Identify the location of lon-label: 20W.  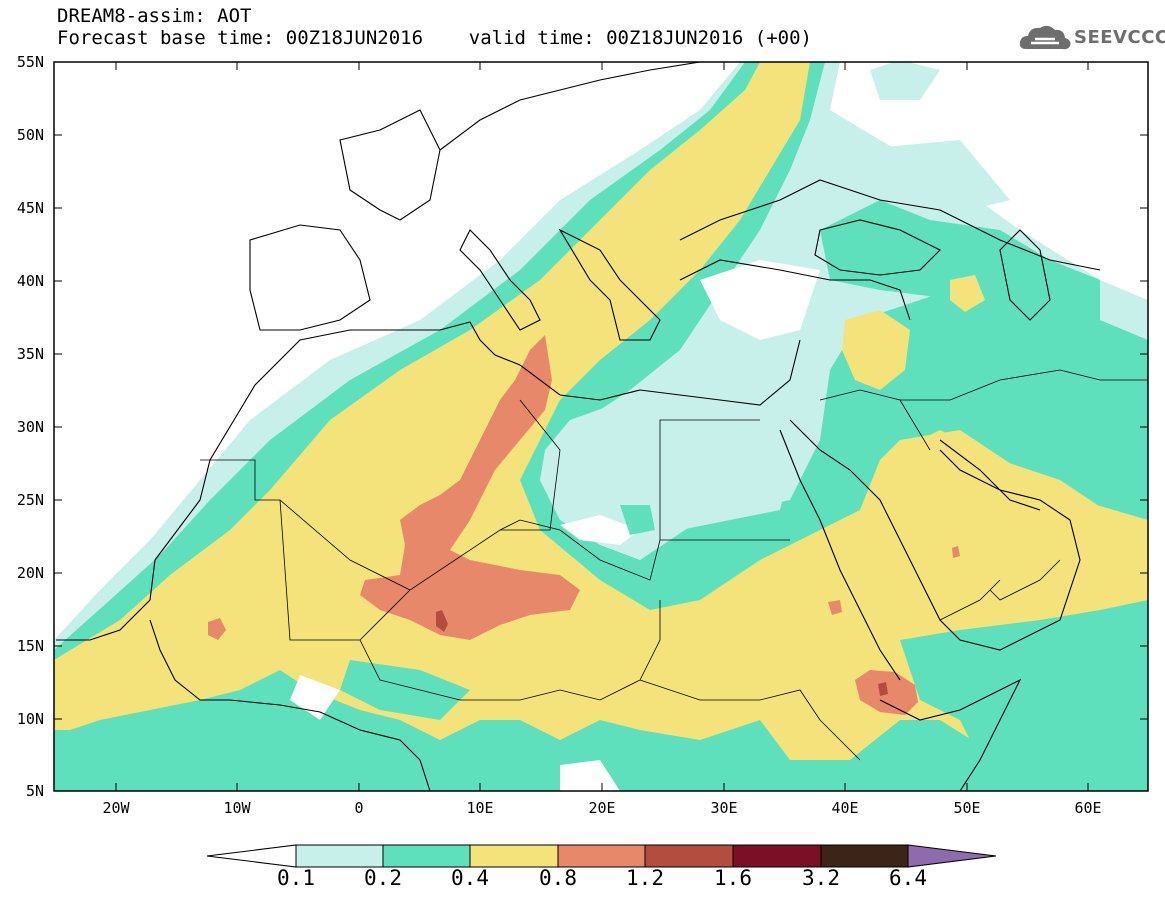
(116, 808).